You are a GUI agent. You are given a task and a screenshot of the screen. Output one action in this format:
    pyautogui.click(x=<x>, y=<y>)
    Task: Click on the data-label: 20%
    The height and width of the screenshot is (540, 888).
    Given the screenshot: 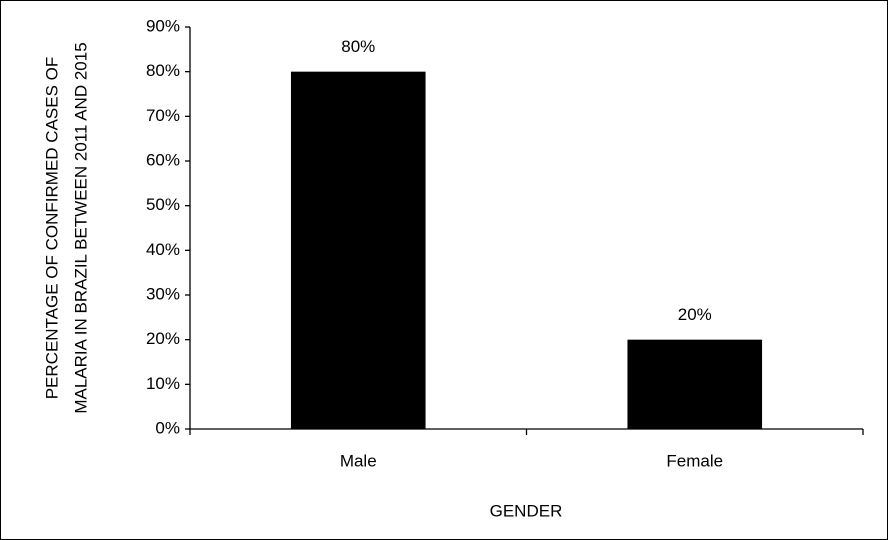 What is the action you would take?
    pyautogui.click(x=695, y=314)
    